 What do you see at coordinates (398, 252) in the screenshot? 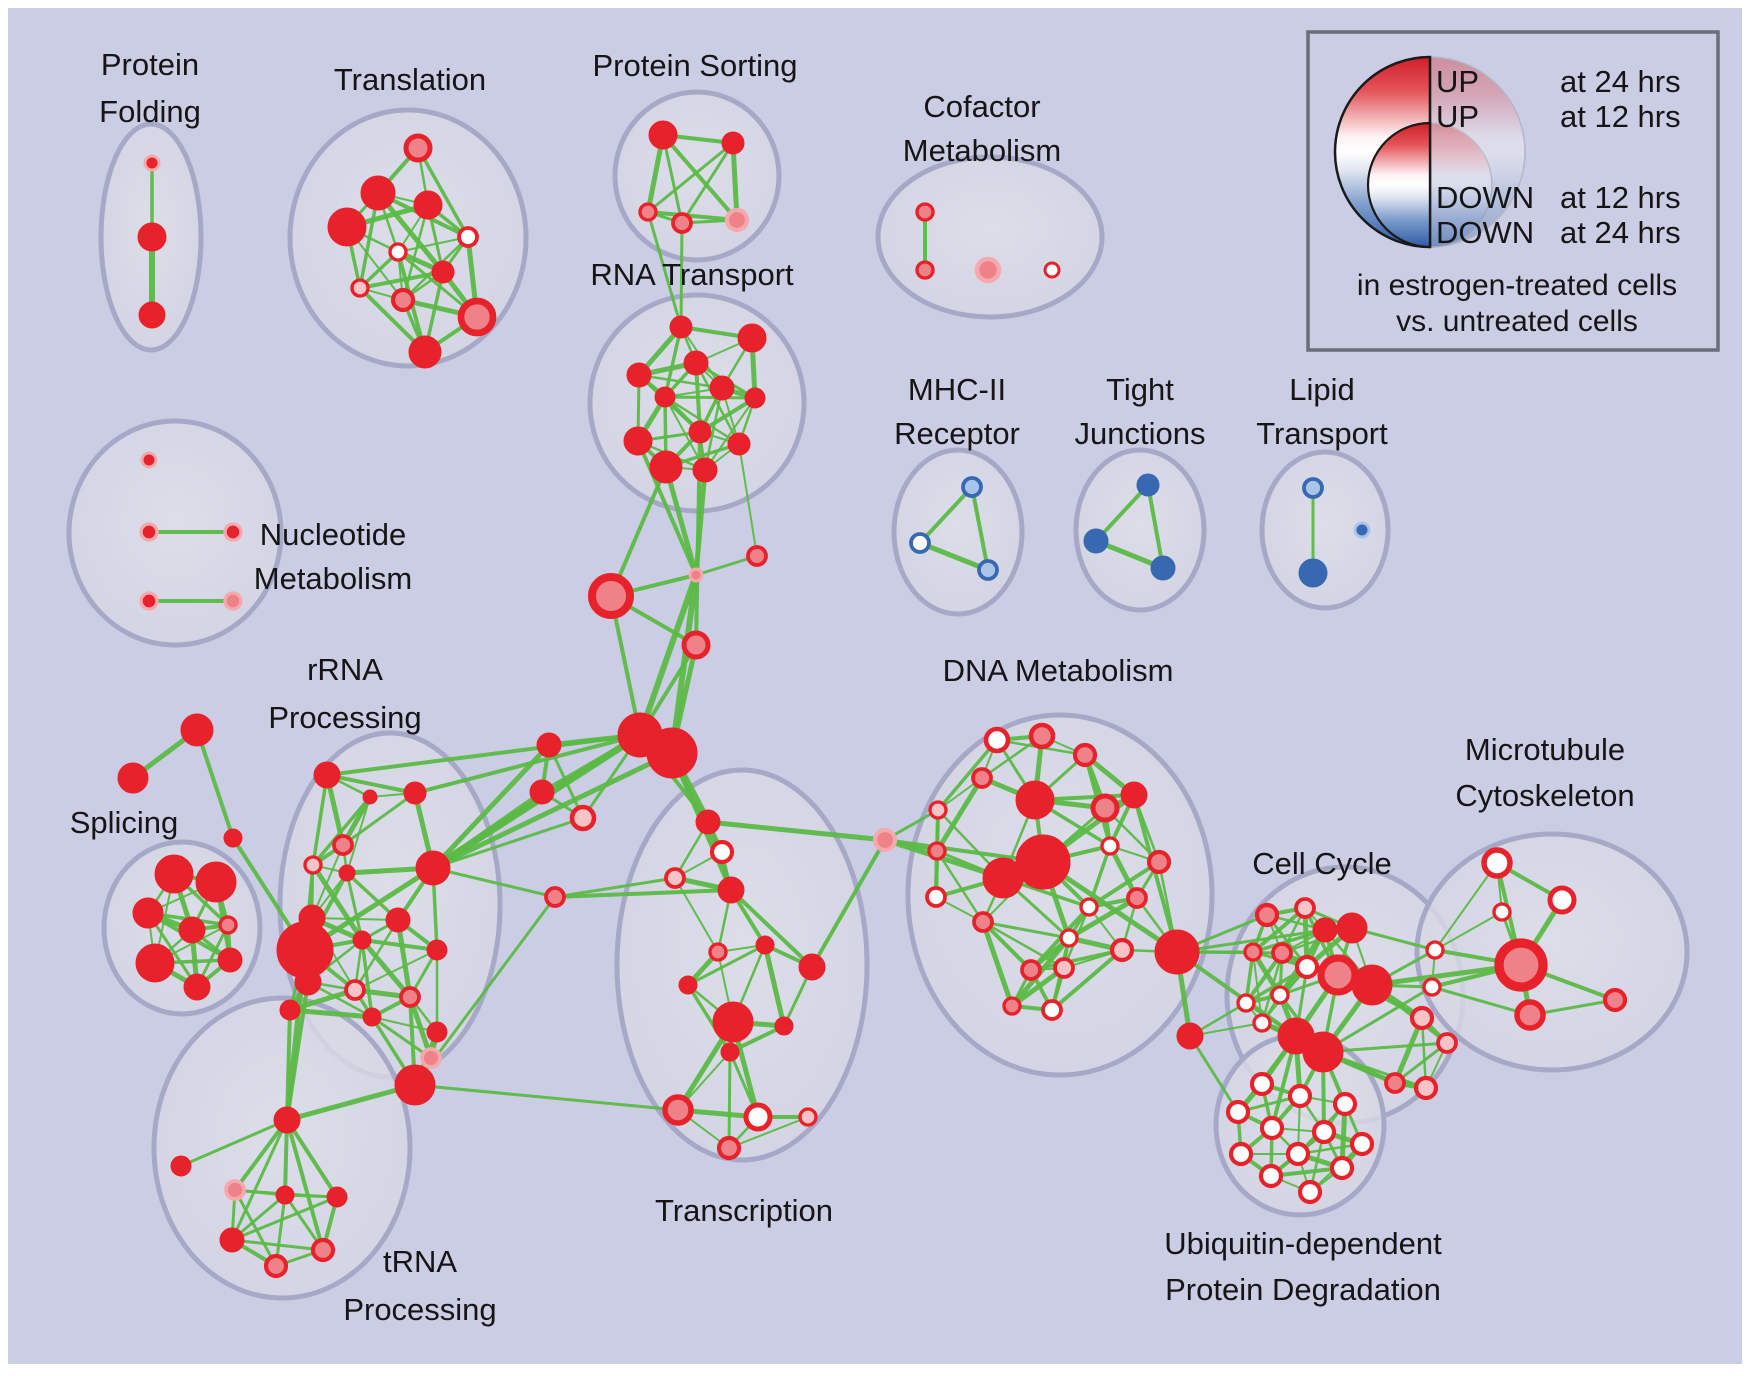
I see `gene-node-tr6` at bounding box center [398, 252].